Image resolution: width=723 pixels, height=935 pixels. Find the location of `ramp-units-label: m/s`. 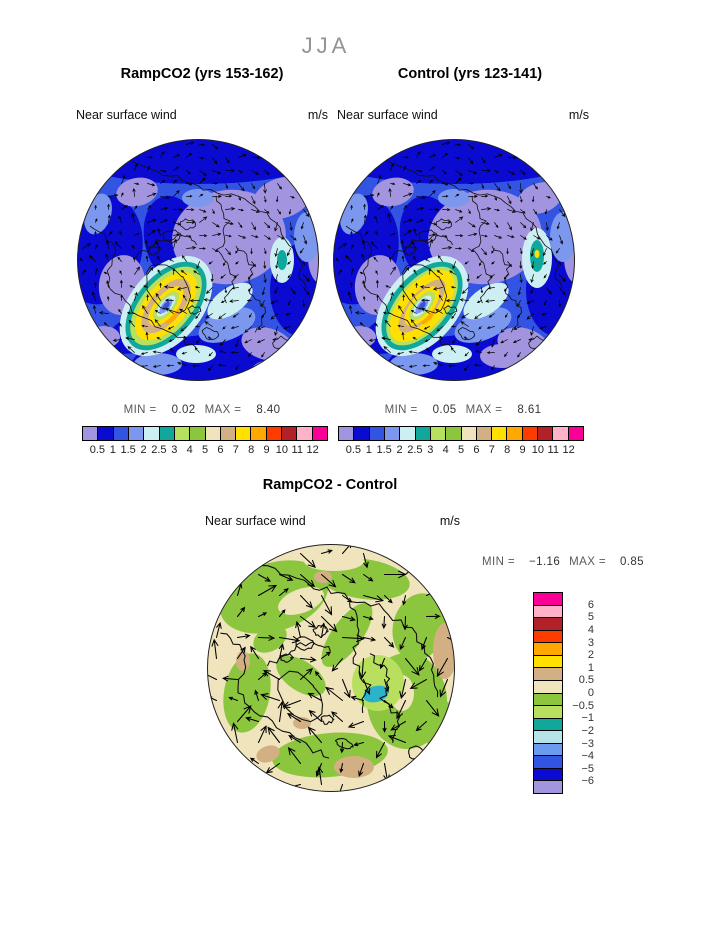

ramp-units-label: m/s is located at coordinates (317, 115).